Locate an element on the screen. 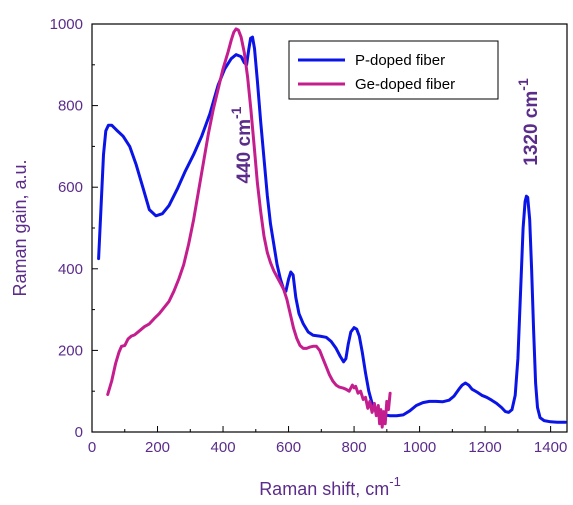 The image size is (573, 505). annotation-1320-main: 1320 cm is located at coordinates (531, 128).